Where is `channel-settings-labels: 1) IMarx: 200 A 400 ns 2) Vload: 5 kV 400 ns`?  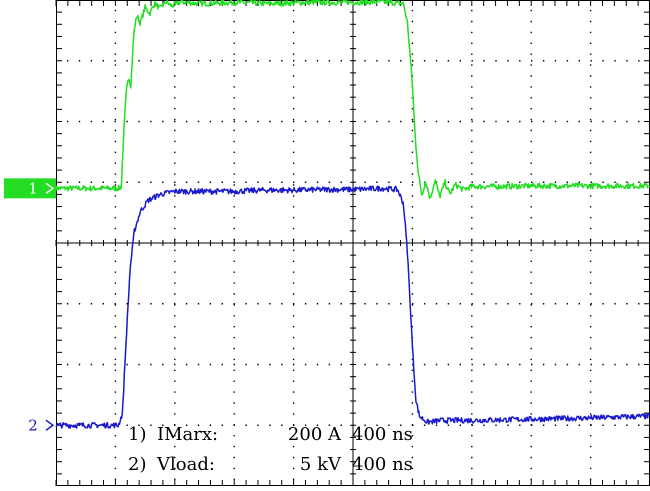 channel-settings-labels: 1) IMarx: 200 A 400 ns 2) Vload: 5 kV 400 ns is located at coordinates (270, 449).